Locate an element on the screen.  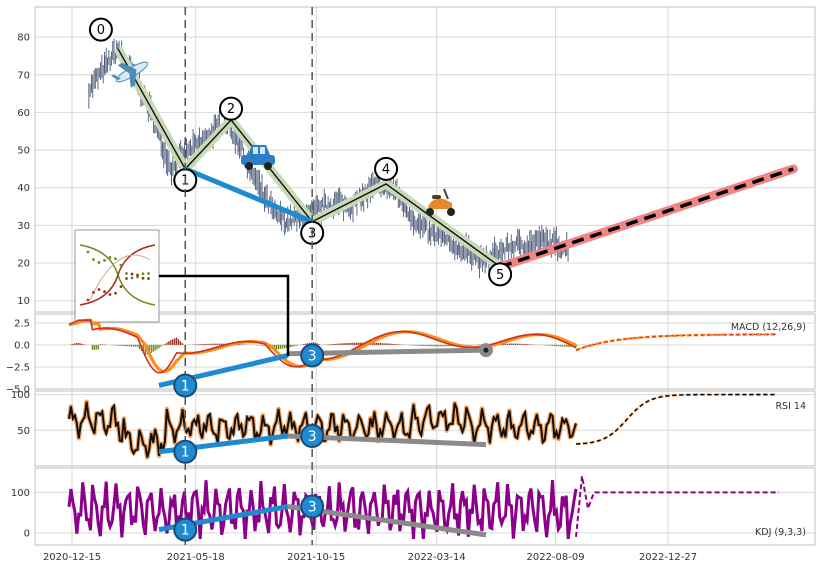
rsi-frame is located at coordinates (425, 428).